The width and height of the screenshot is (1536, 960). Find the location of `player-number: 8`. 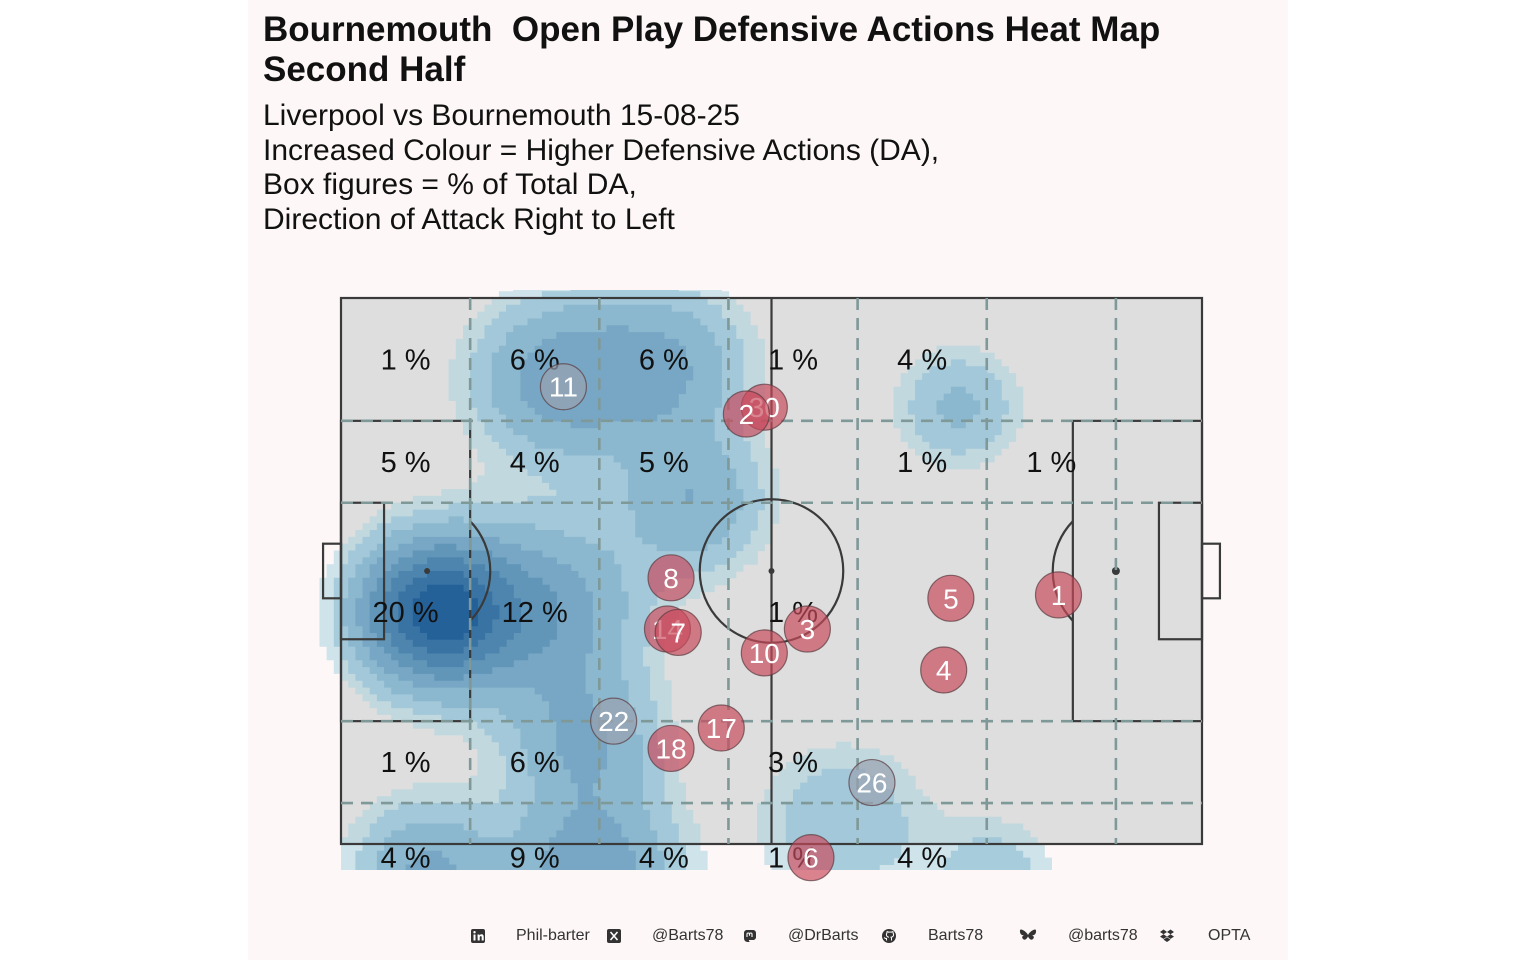

player-number: 8 is located at coordinates (671, 578).